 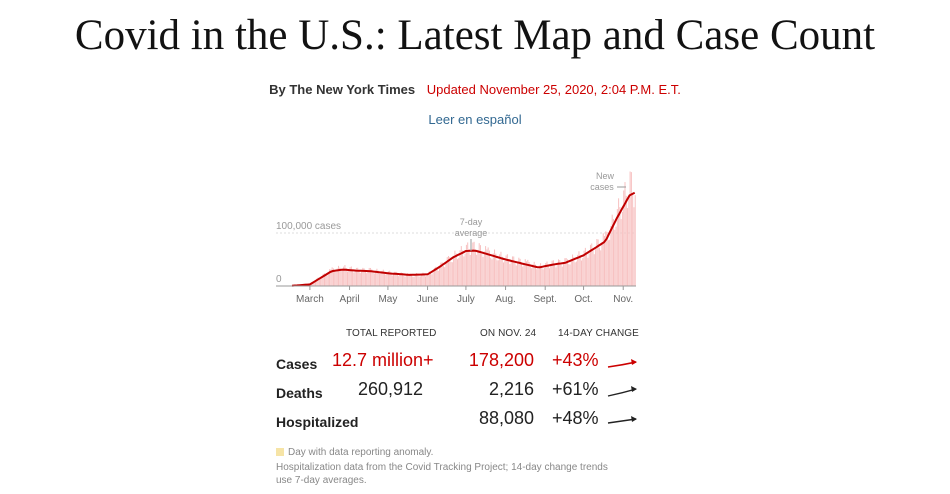 I want to click on x-tick-label: April, so click(x=350, y=299).